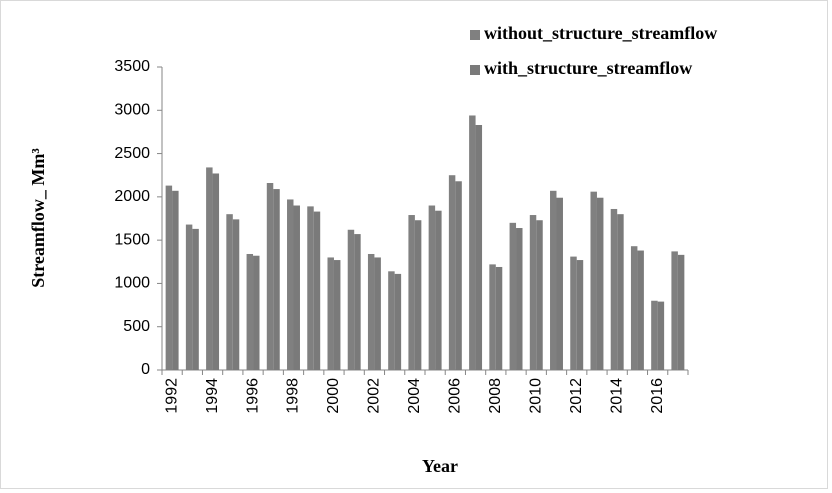 This screenshot has height=493, width=832. I want to click on y-tick-label: 3000, so click(132, 110).